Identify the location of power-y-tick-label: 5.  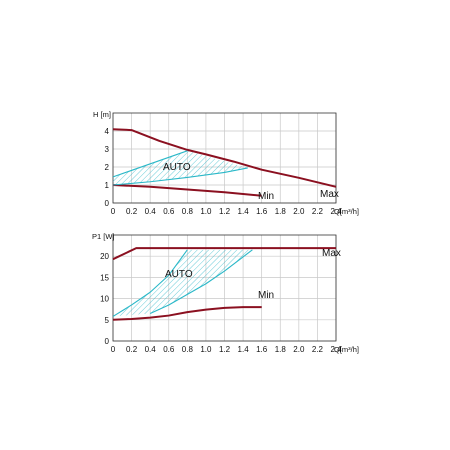
(107, 320).